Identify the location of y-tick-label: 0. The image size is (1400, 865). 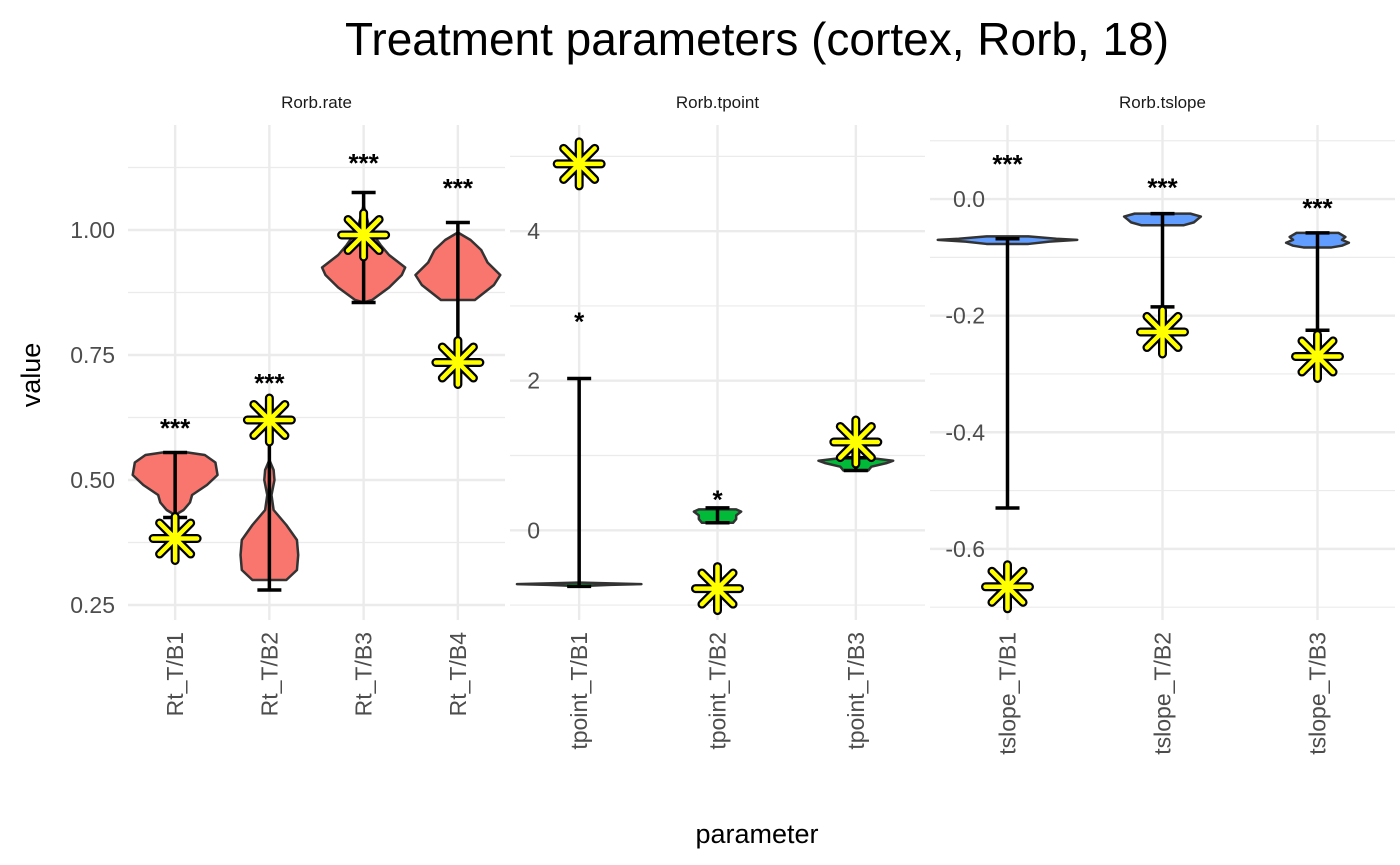
(533, 530).